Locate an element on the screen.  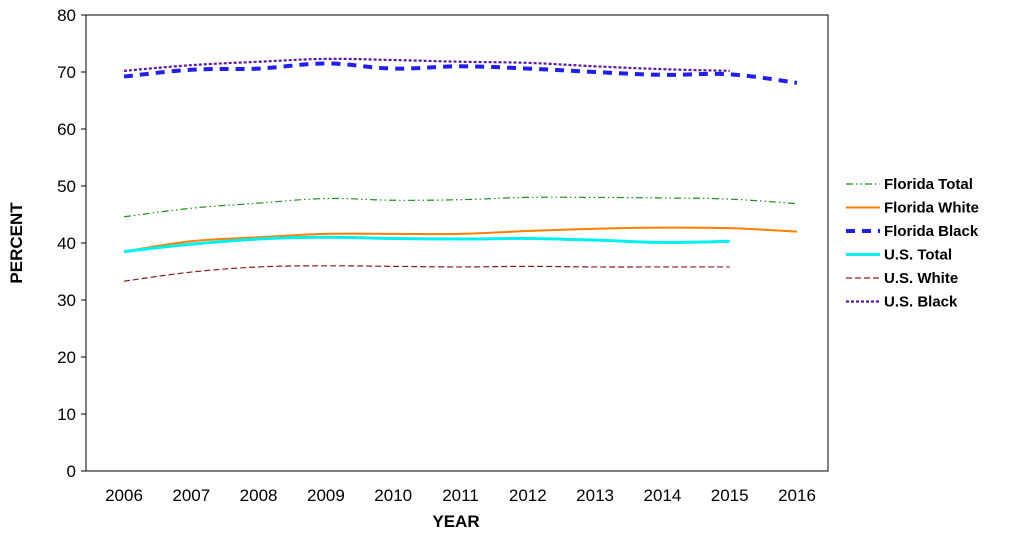
y-tick-label: 70 is located at coordinates (66, 72).